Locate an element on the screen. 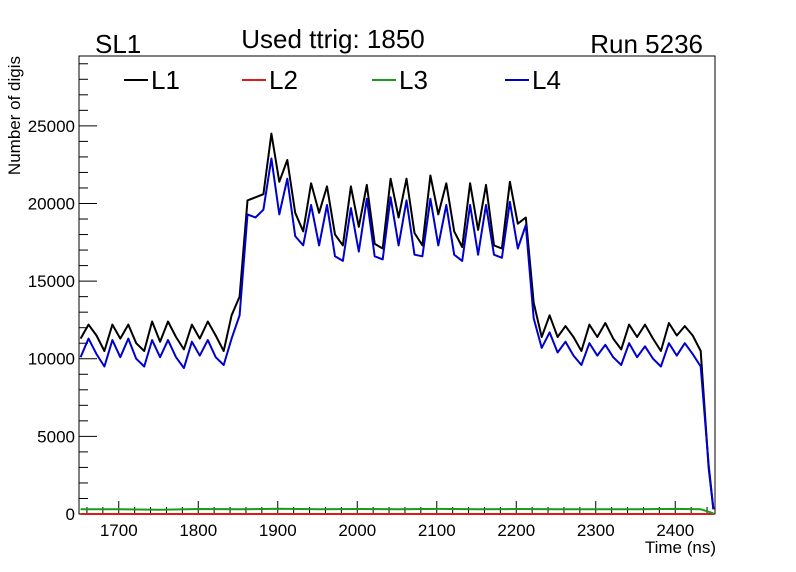  x-tick-label: 2300 is located at coordinates (596, 530).